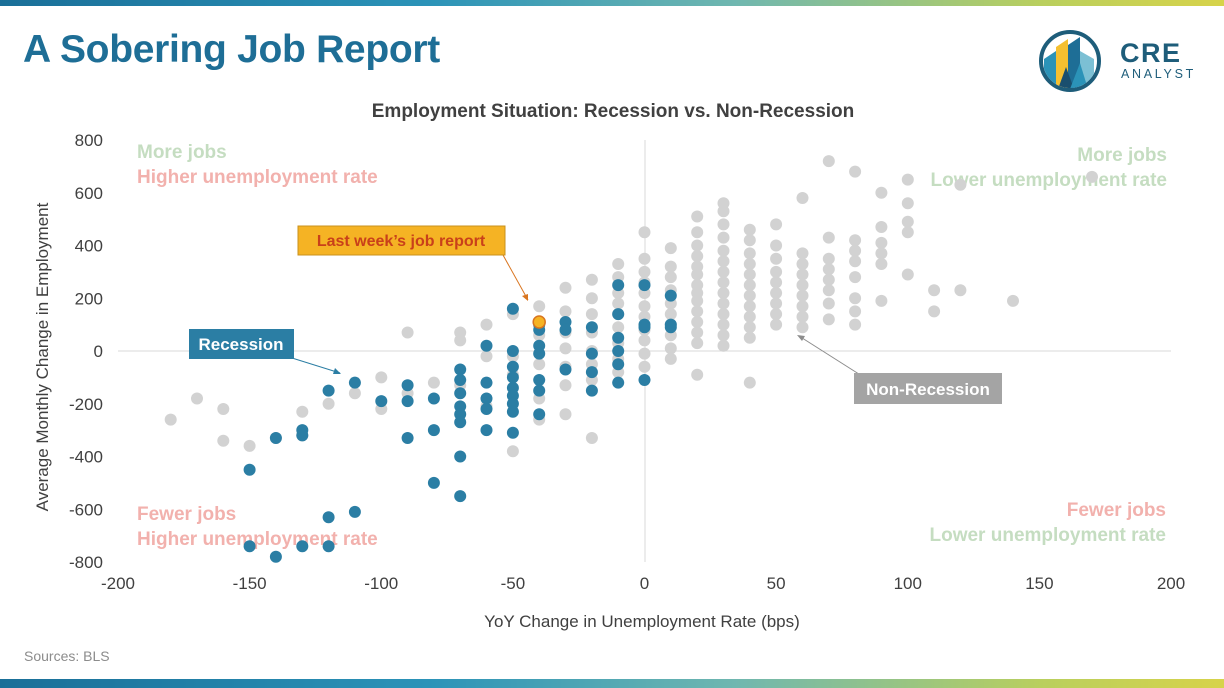 The width and height of the screenshot is (1224, 688). Describe the element at coordinates (89, 246) in the screenshot. I see `y-tick-label: 400` at that location.